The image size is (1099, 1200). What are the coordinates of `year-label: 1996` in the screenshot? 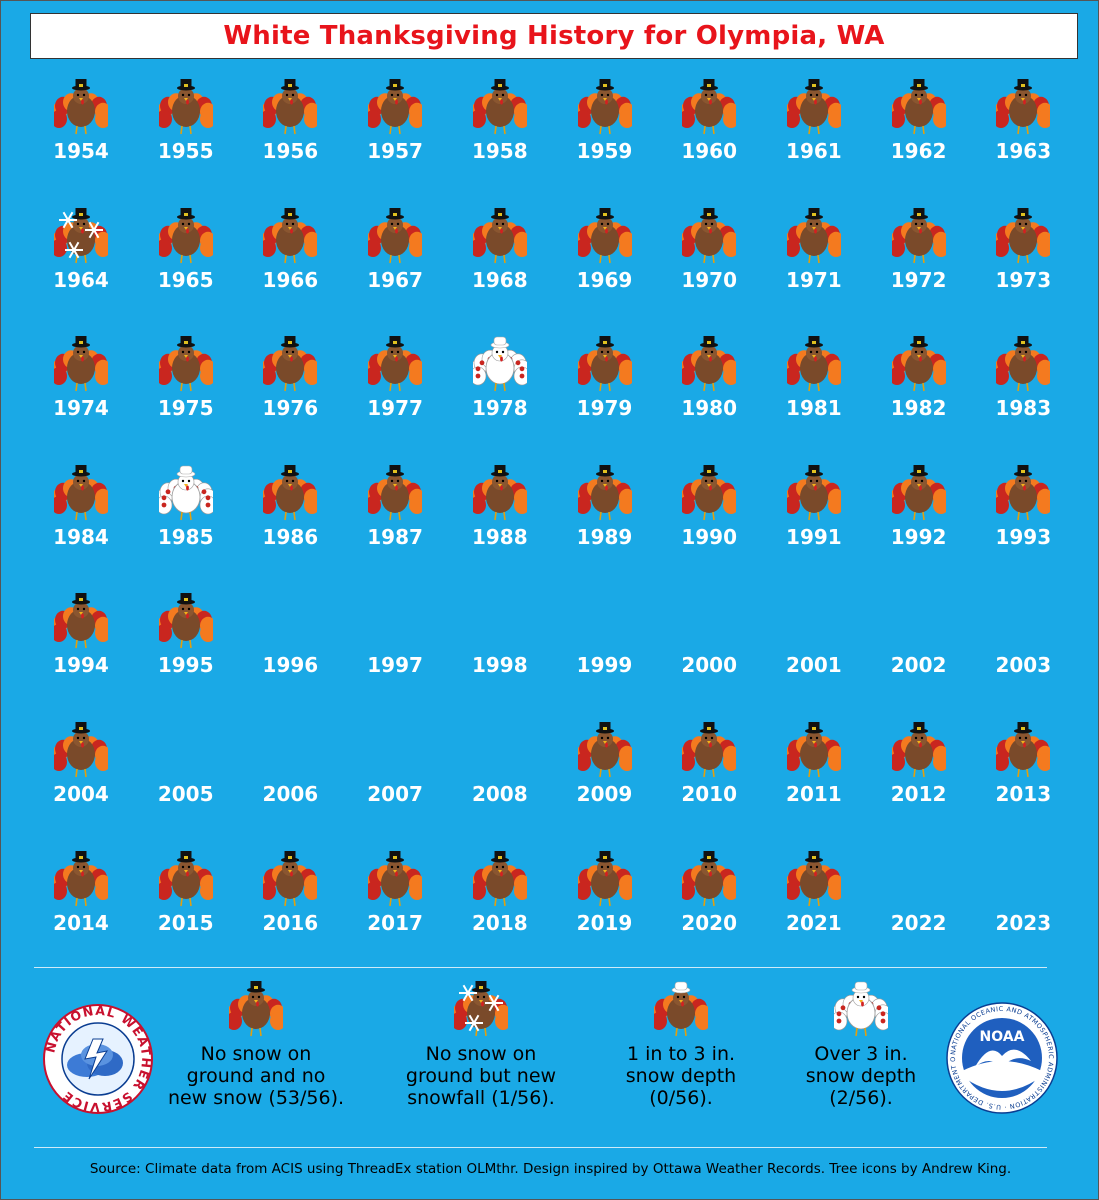 It's located at (290, 665).